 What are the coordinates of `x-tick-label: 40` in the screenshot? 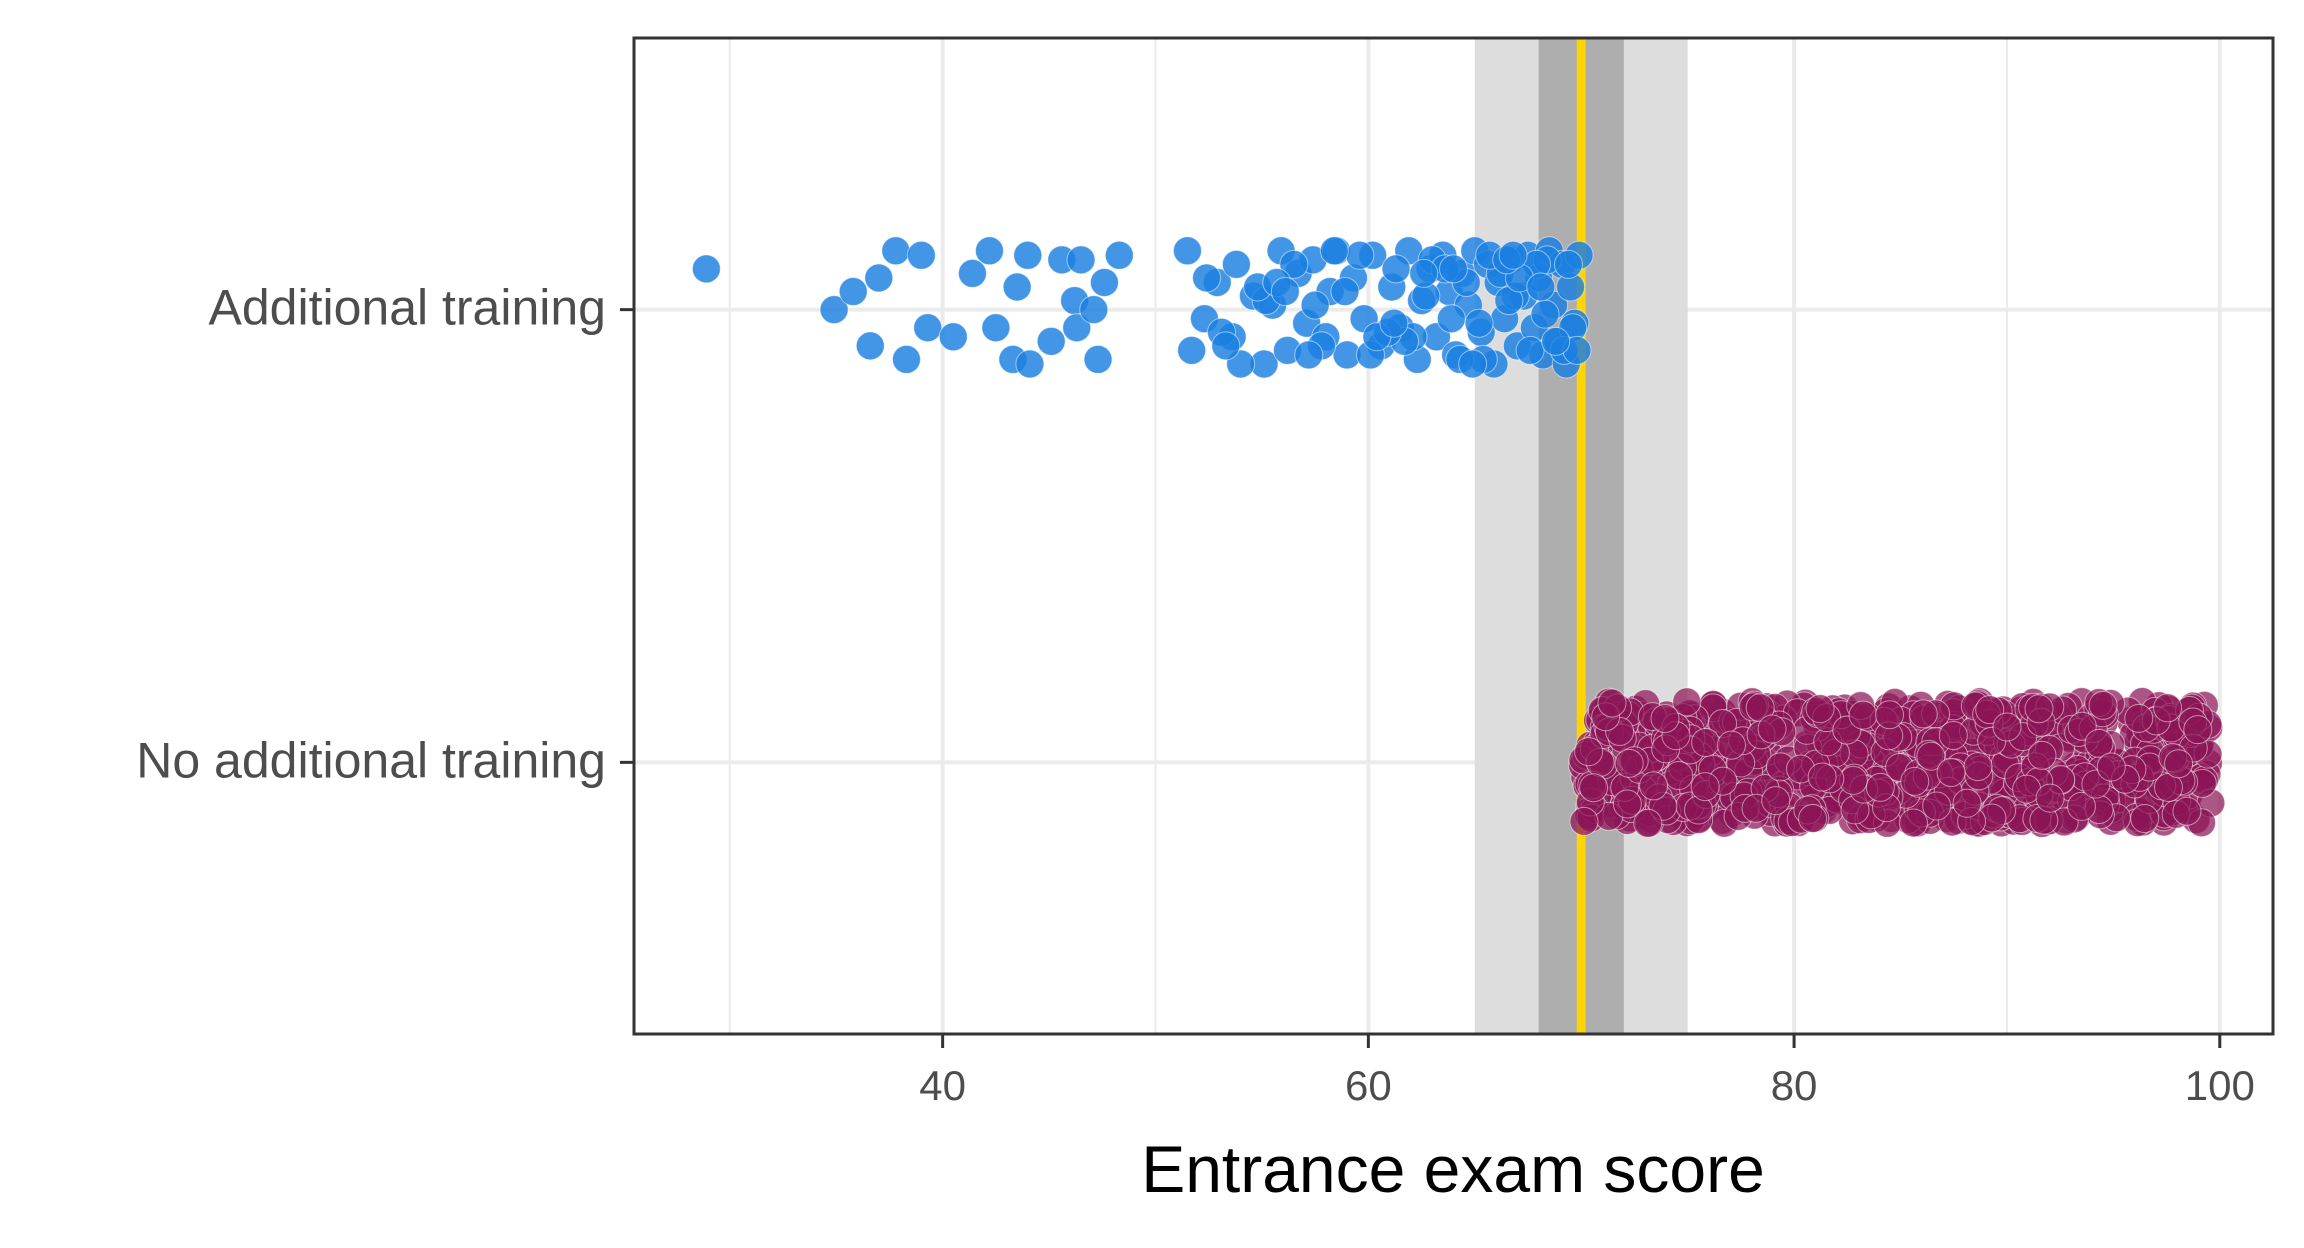 It's located at (942, 1085).